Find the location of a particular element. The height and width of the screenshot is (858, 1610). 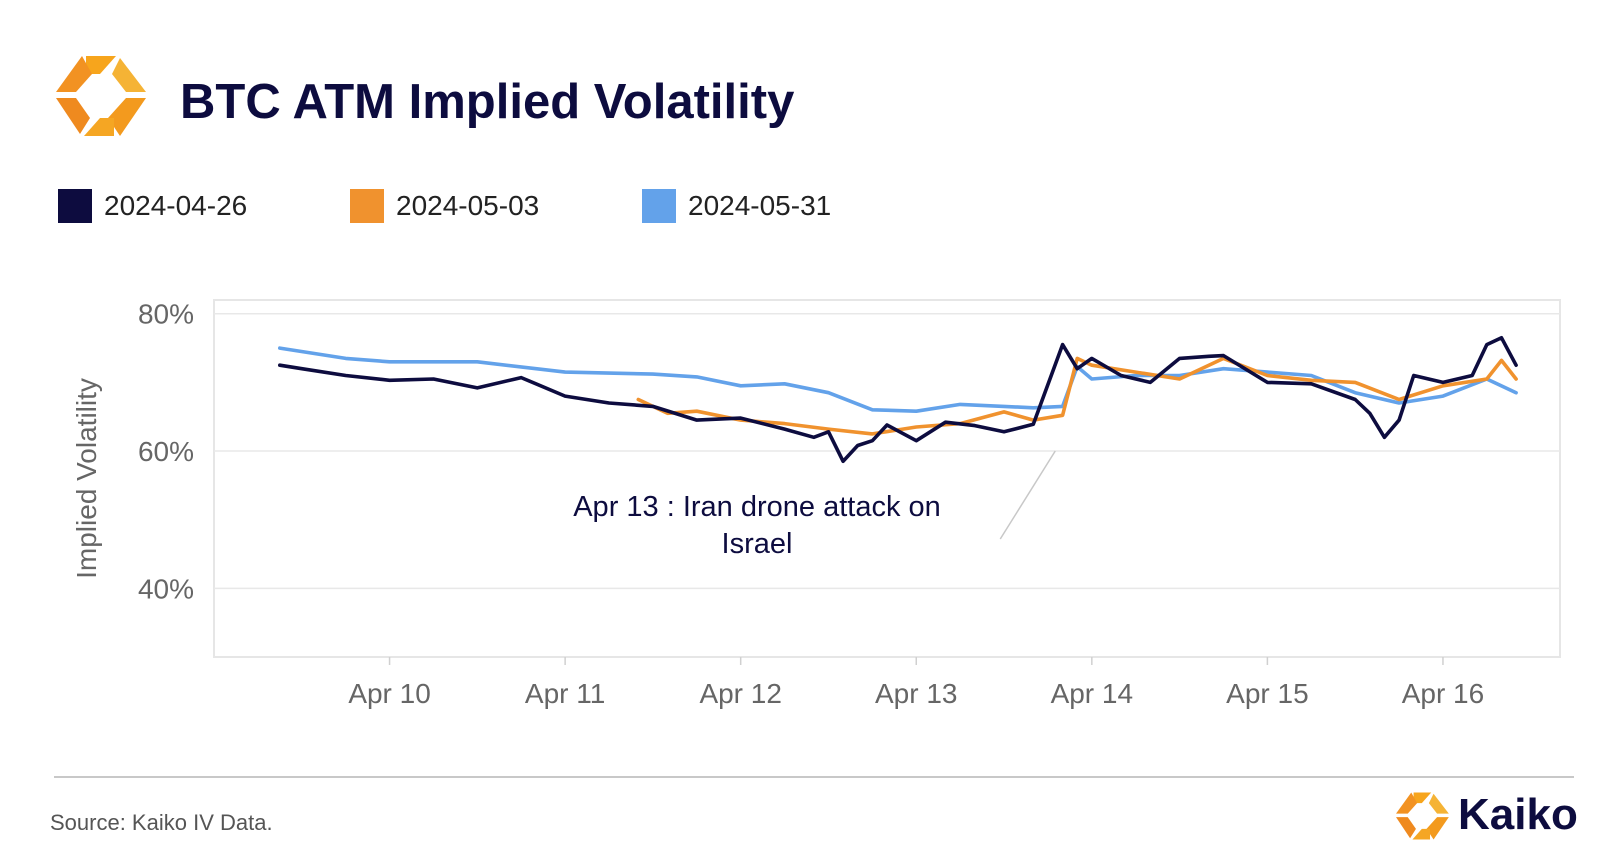

legend-label: 2024-05-03 is located at coordinates (468, 205).